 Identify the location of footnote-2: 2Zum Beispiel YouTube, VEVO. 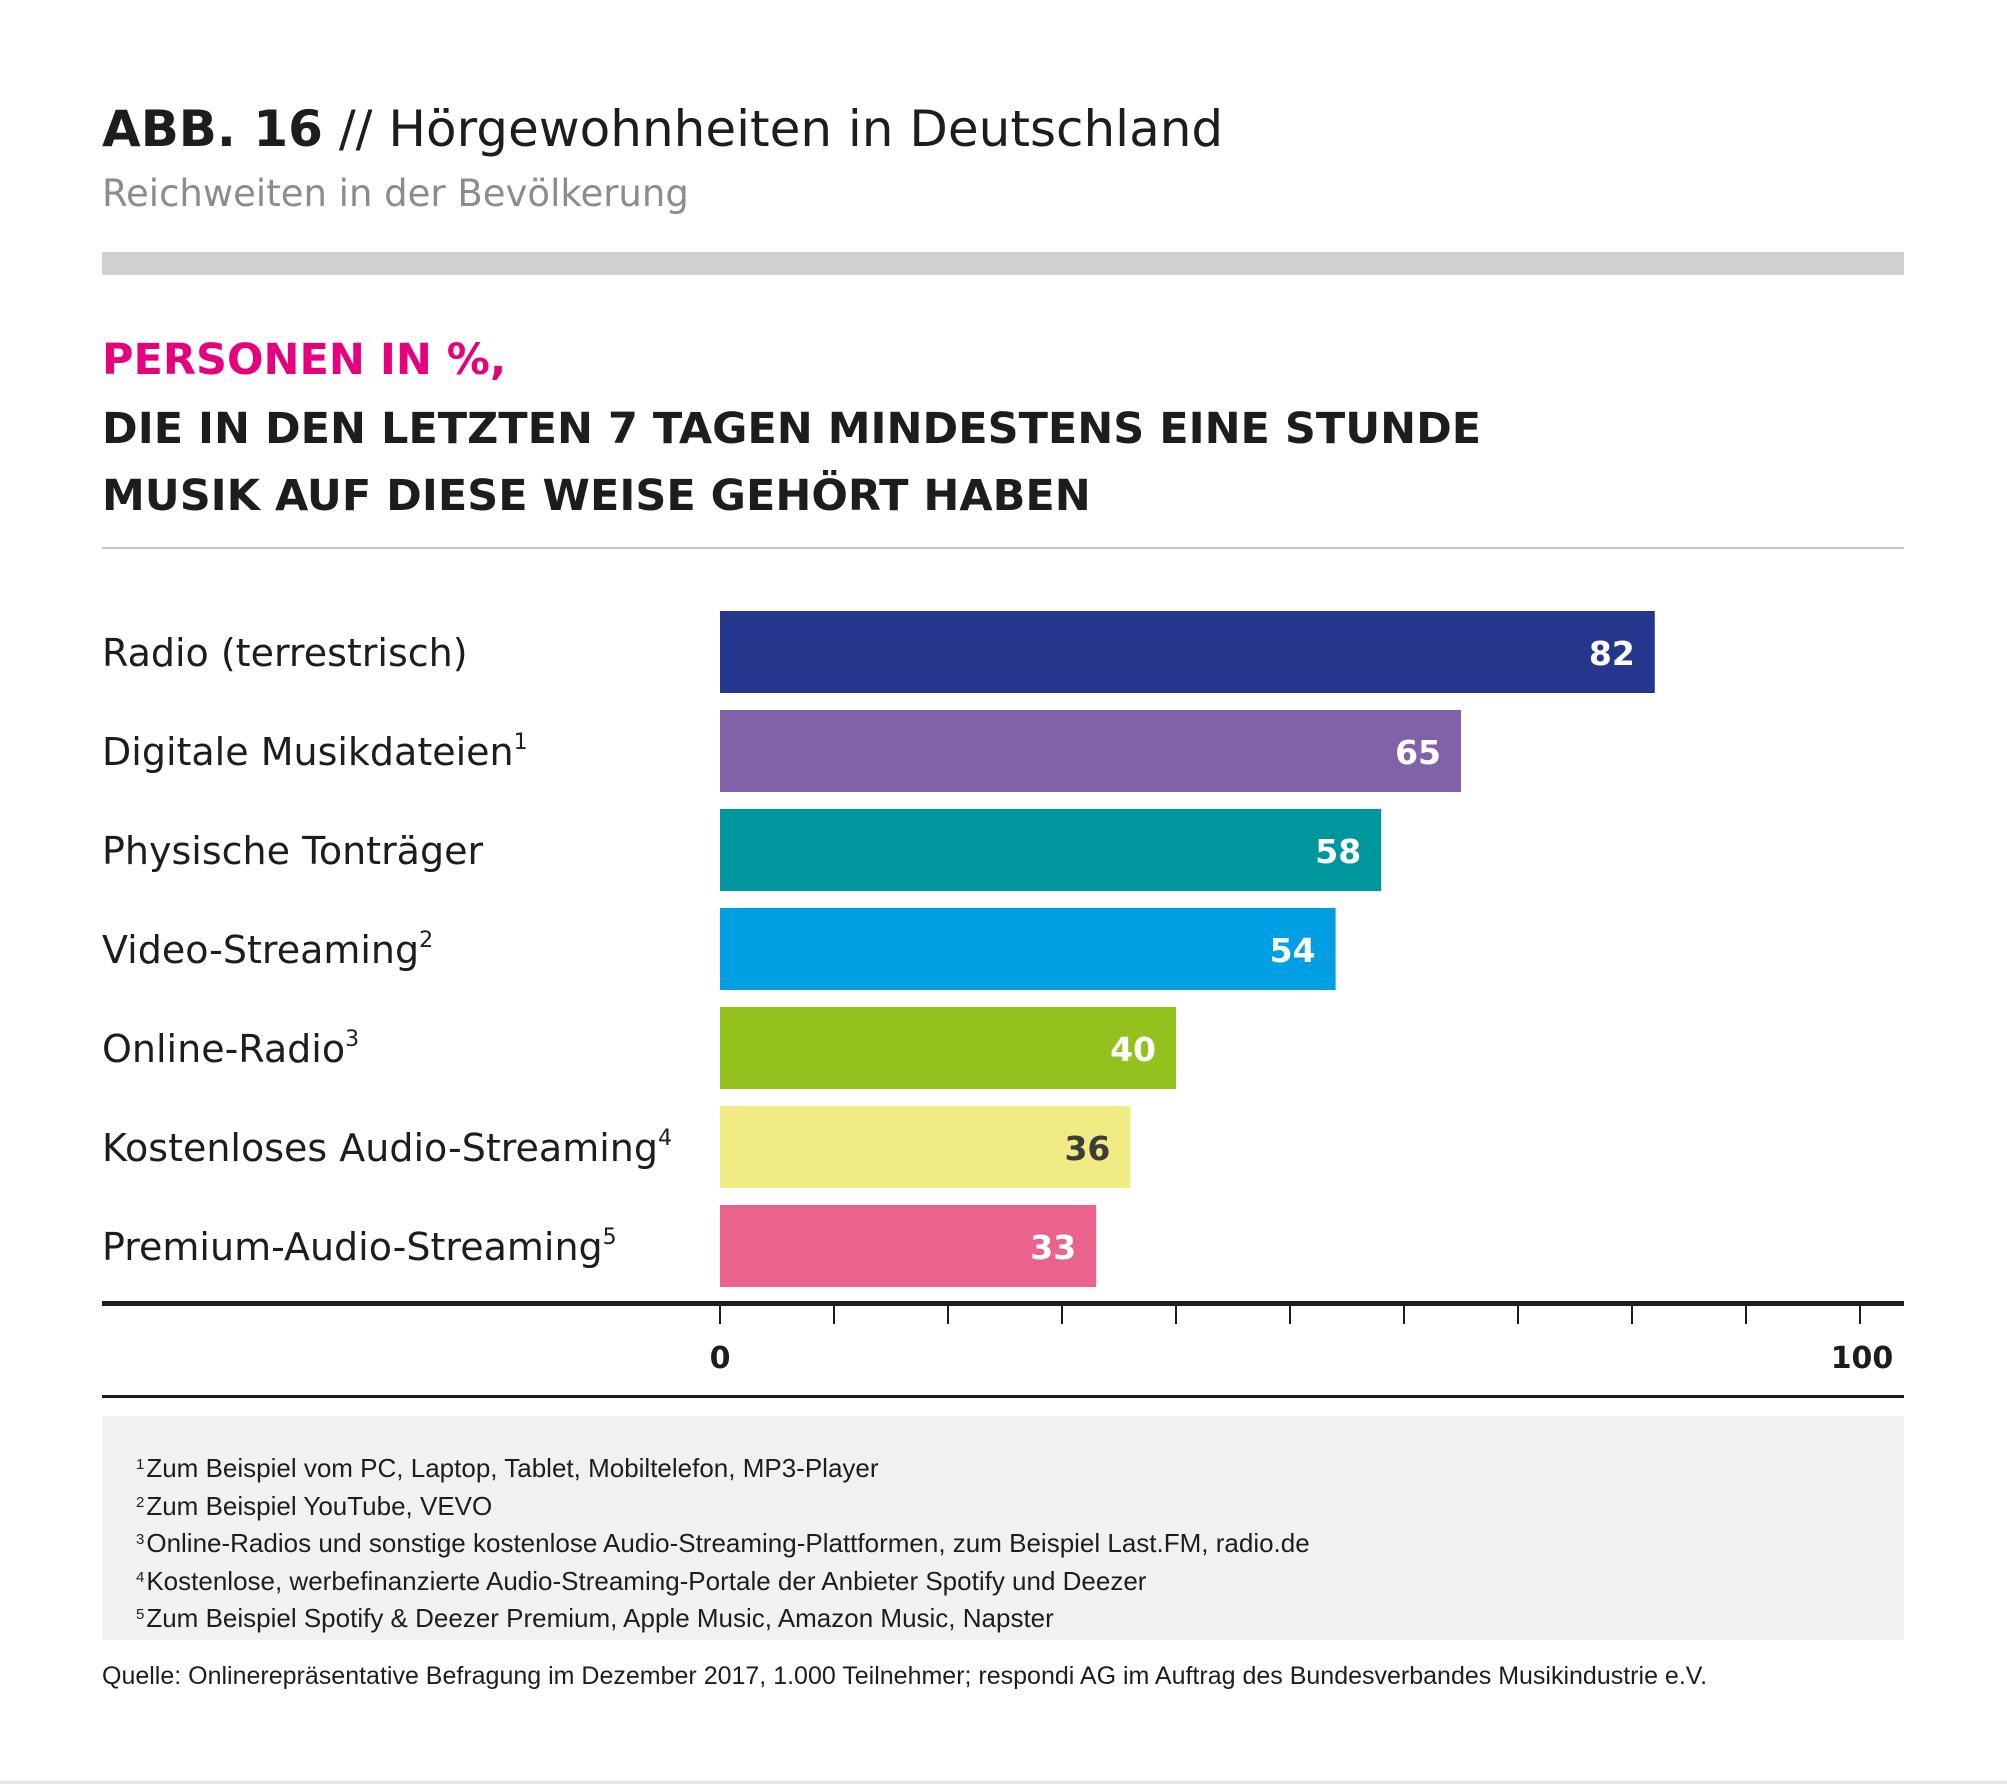
(314, 1505).